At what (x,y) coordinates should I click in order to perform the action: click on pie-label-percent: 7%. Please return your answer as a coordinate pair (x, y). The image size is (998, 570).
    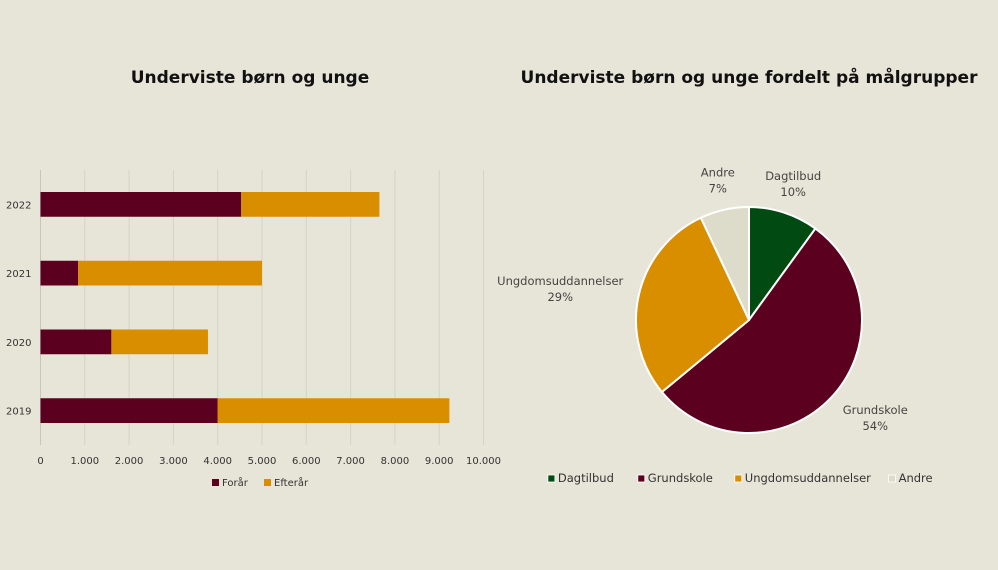
    Looking at the image, I should click on (718, 188).